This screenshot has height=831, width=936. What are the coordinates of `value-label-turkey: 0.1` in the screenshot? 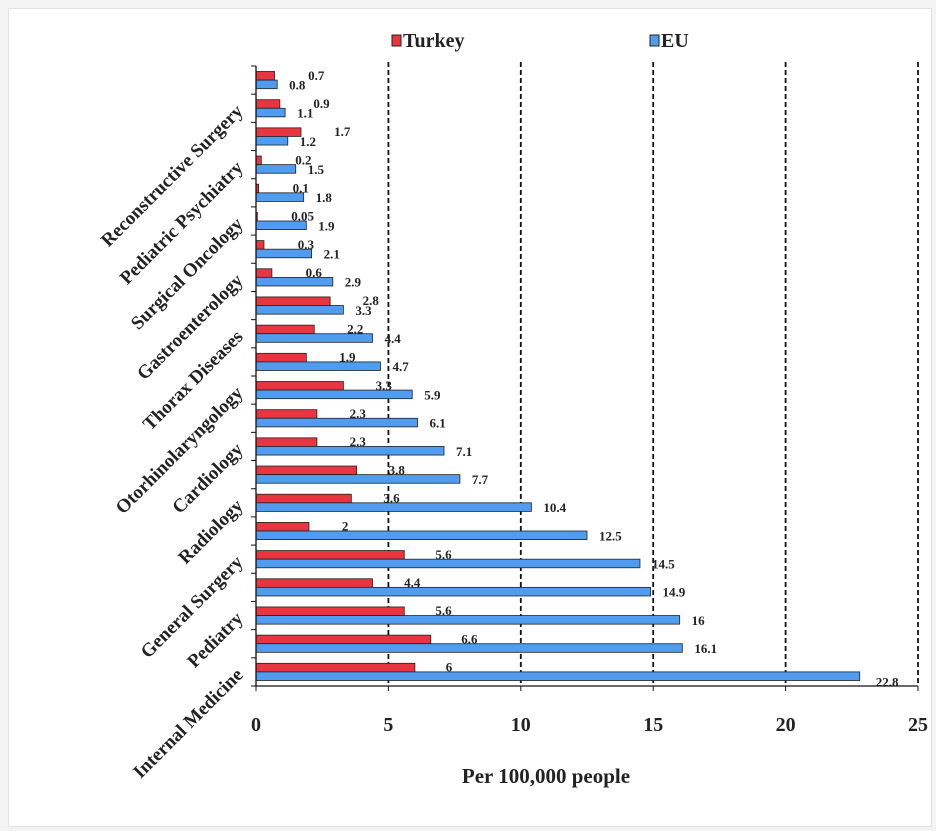 It's located at (301, 188).